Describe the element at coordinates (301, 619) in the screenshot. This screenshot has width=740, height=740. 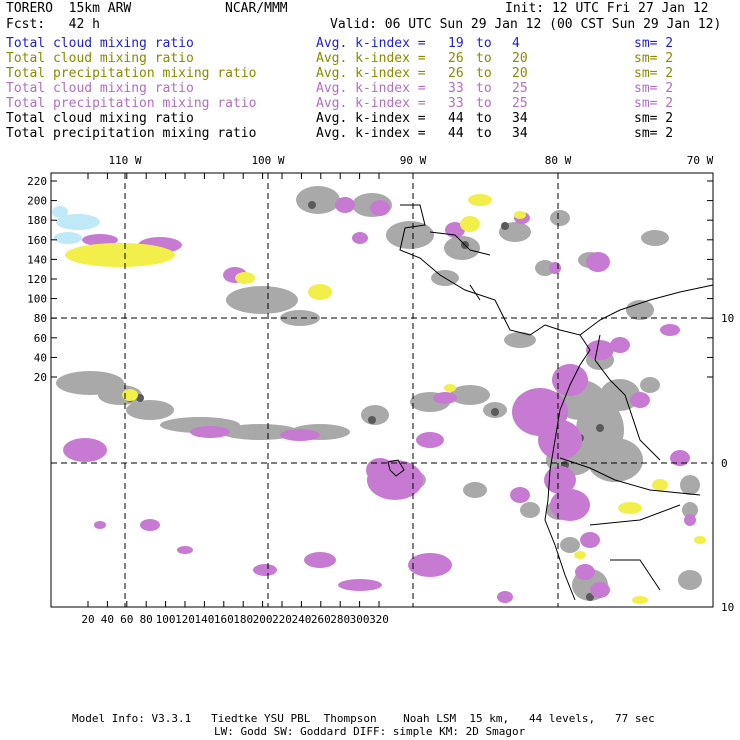
I see `x-tick-label: 240` at that location.